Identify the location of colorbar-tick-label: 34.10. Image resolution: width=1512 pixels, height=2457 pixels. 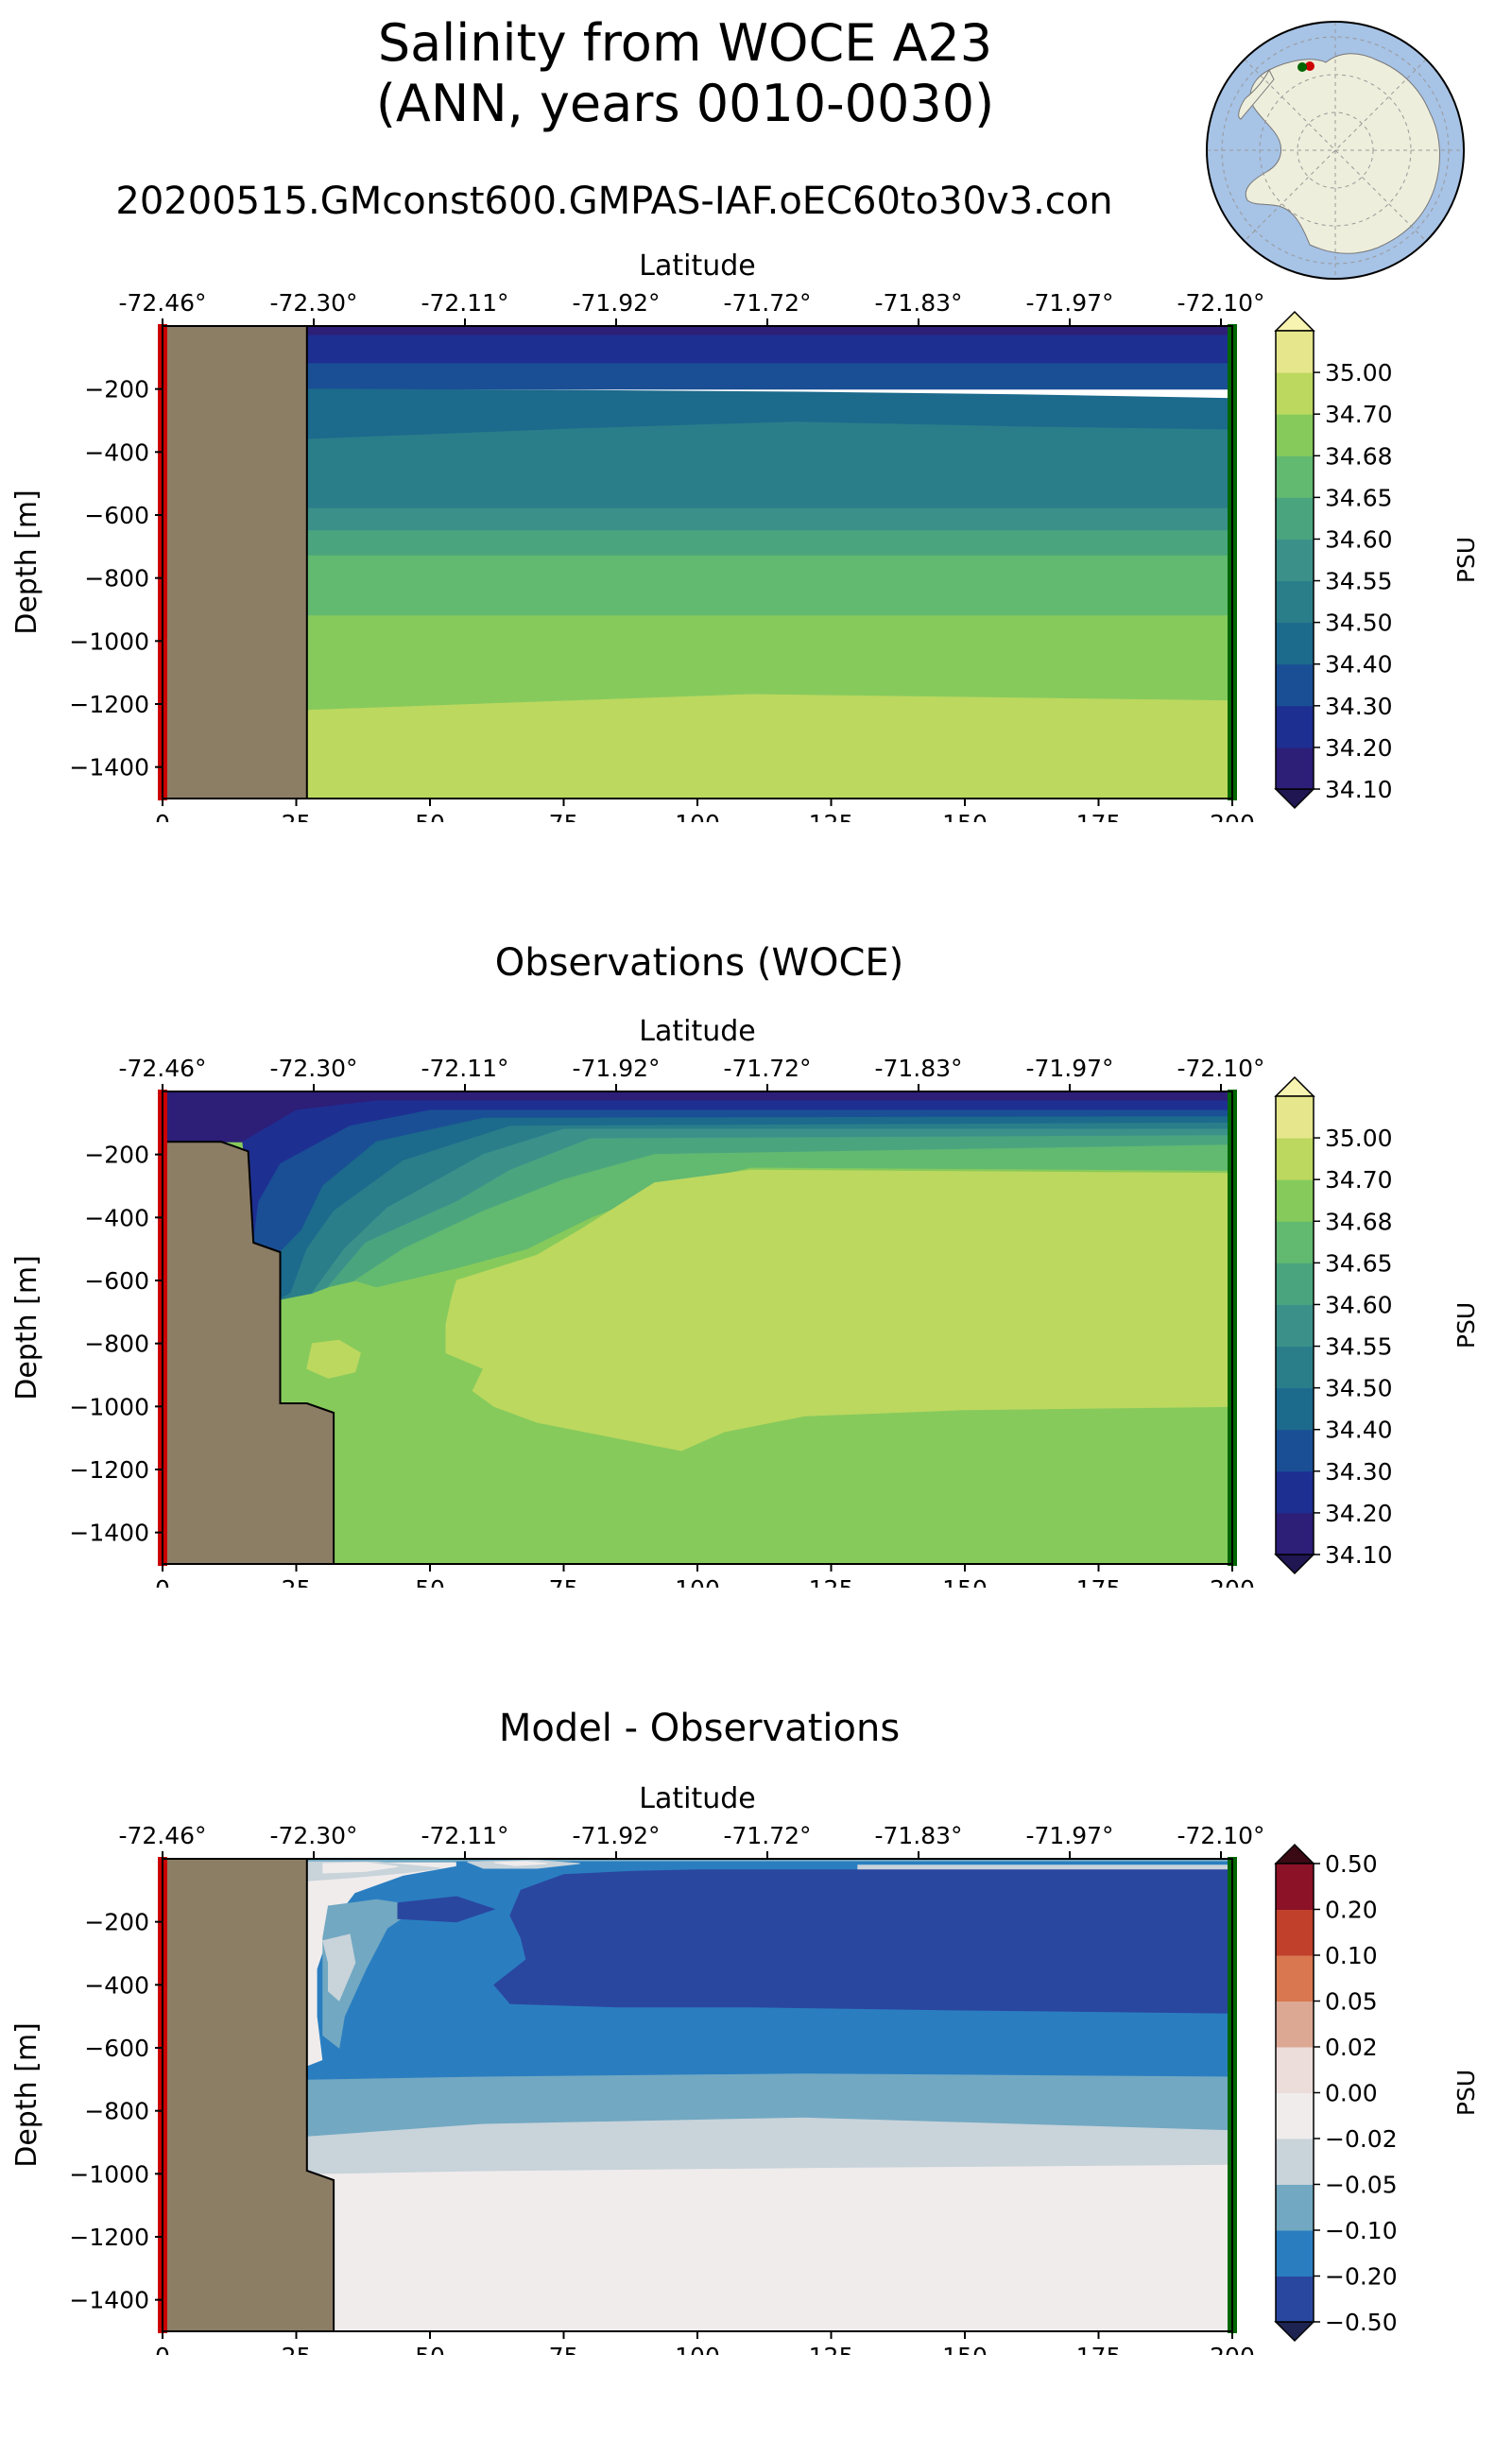
(1359, 1555).